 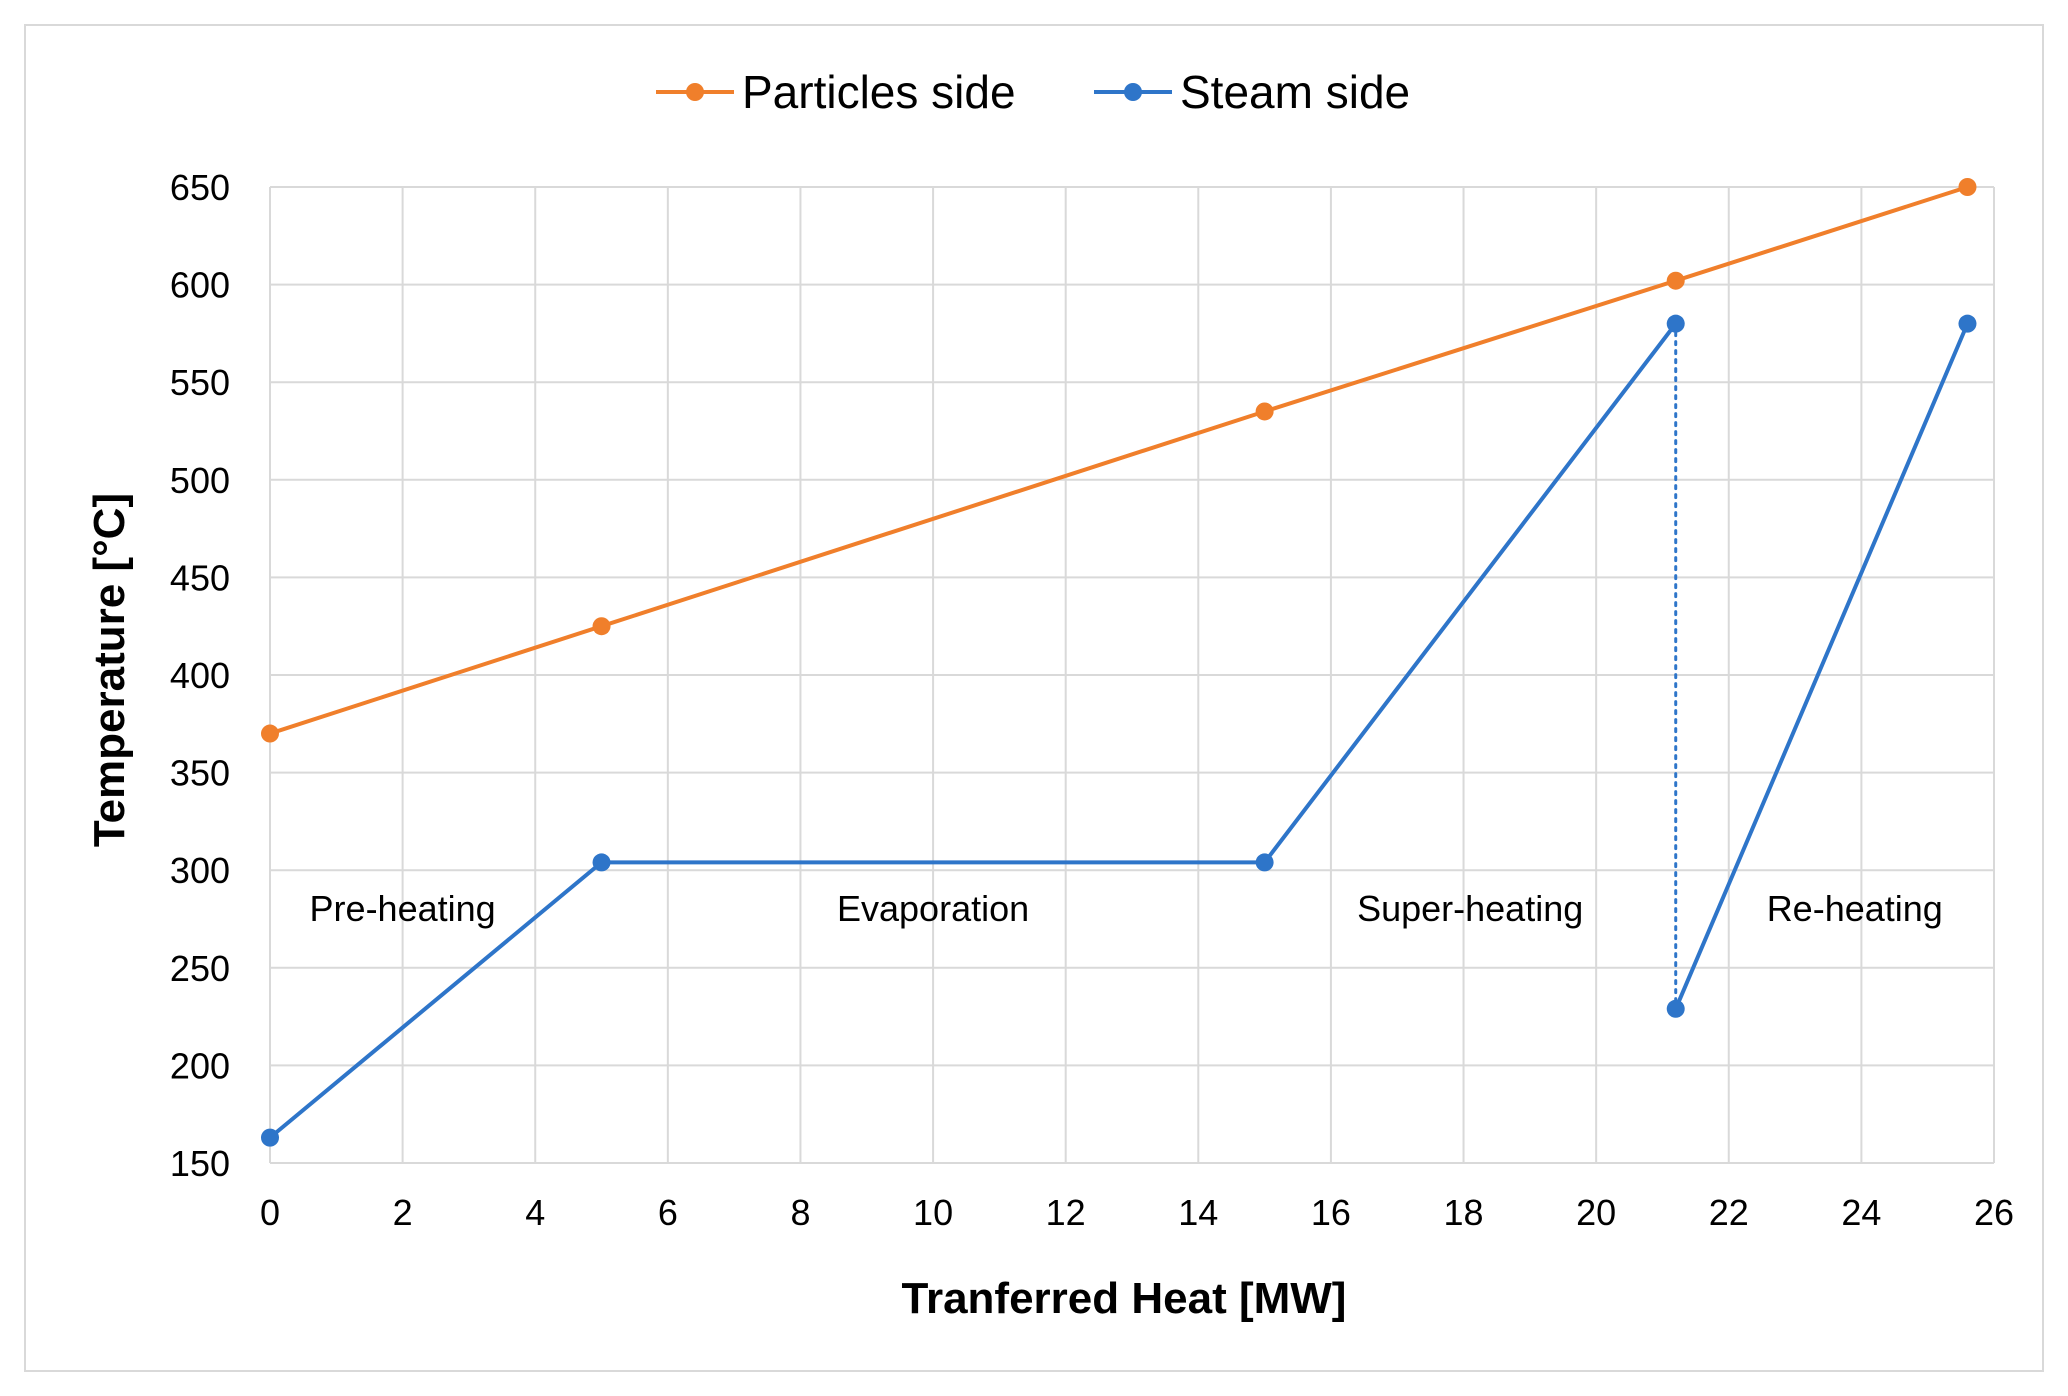 What do you see at coordinates (109, 670) in the screenshot?
I see `y-axis-title: Temperature [°C]` at bounding box center [109, 670].